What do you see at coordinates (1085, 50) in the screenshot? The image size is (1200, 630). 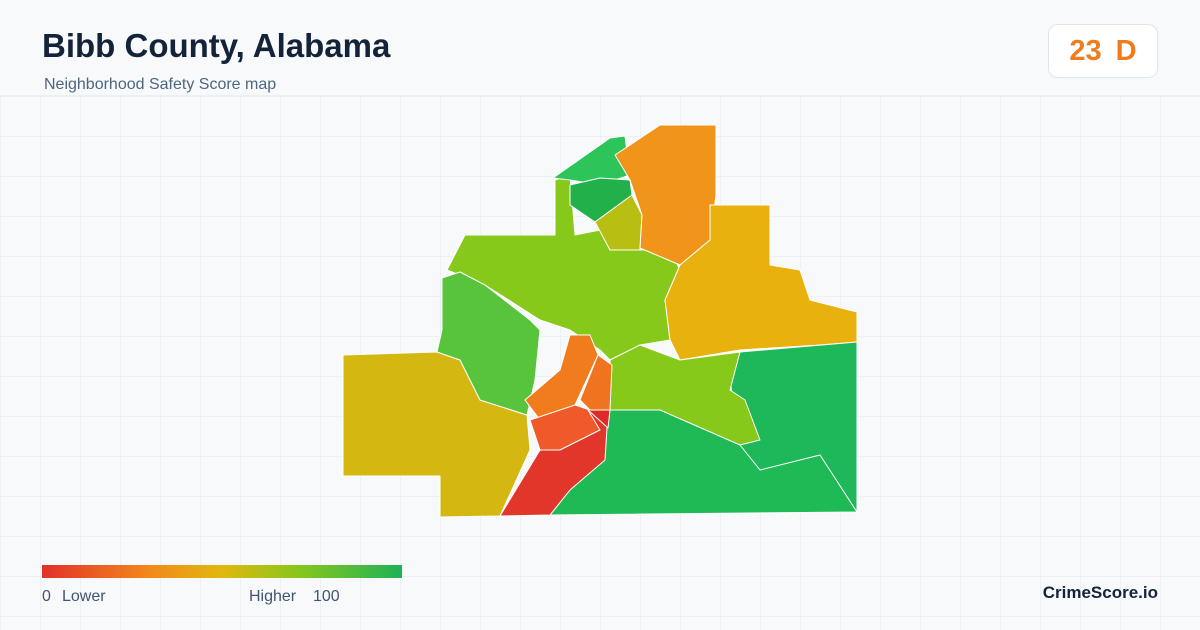 I see `score-value: 23` at bounding box center [1085, 50].